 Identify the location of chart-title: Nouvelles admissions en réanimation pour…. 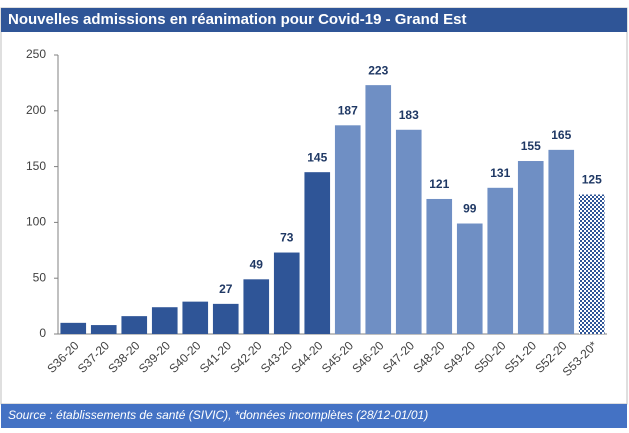
(237, 19).